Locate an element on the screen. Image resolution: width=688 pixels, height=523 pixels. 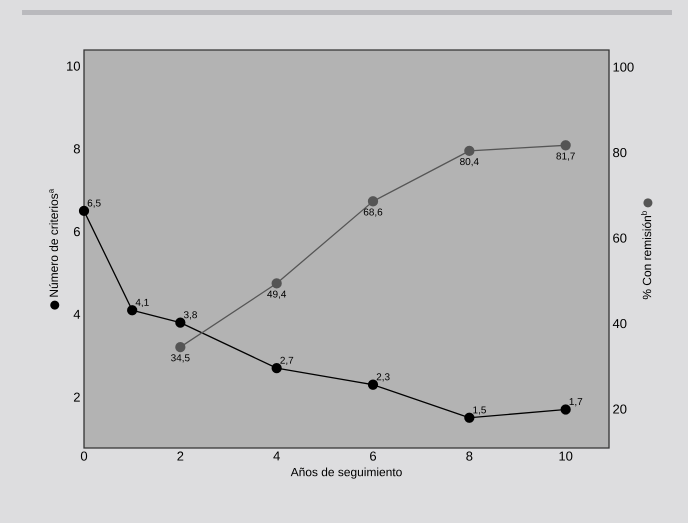
y-tick-label: 8 is located at coordinates (77, 149).